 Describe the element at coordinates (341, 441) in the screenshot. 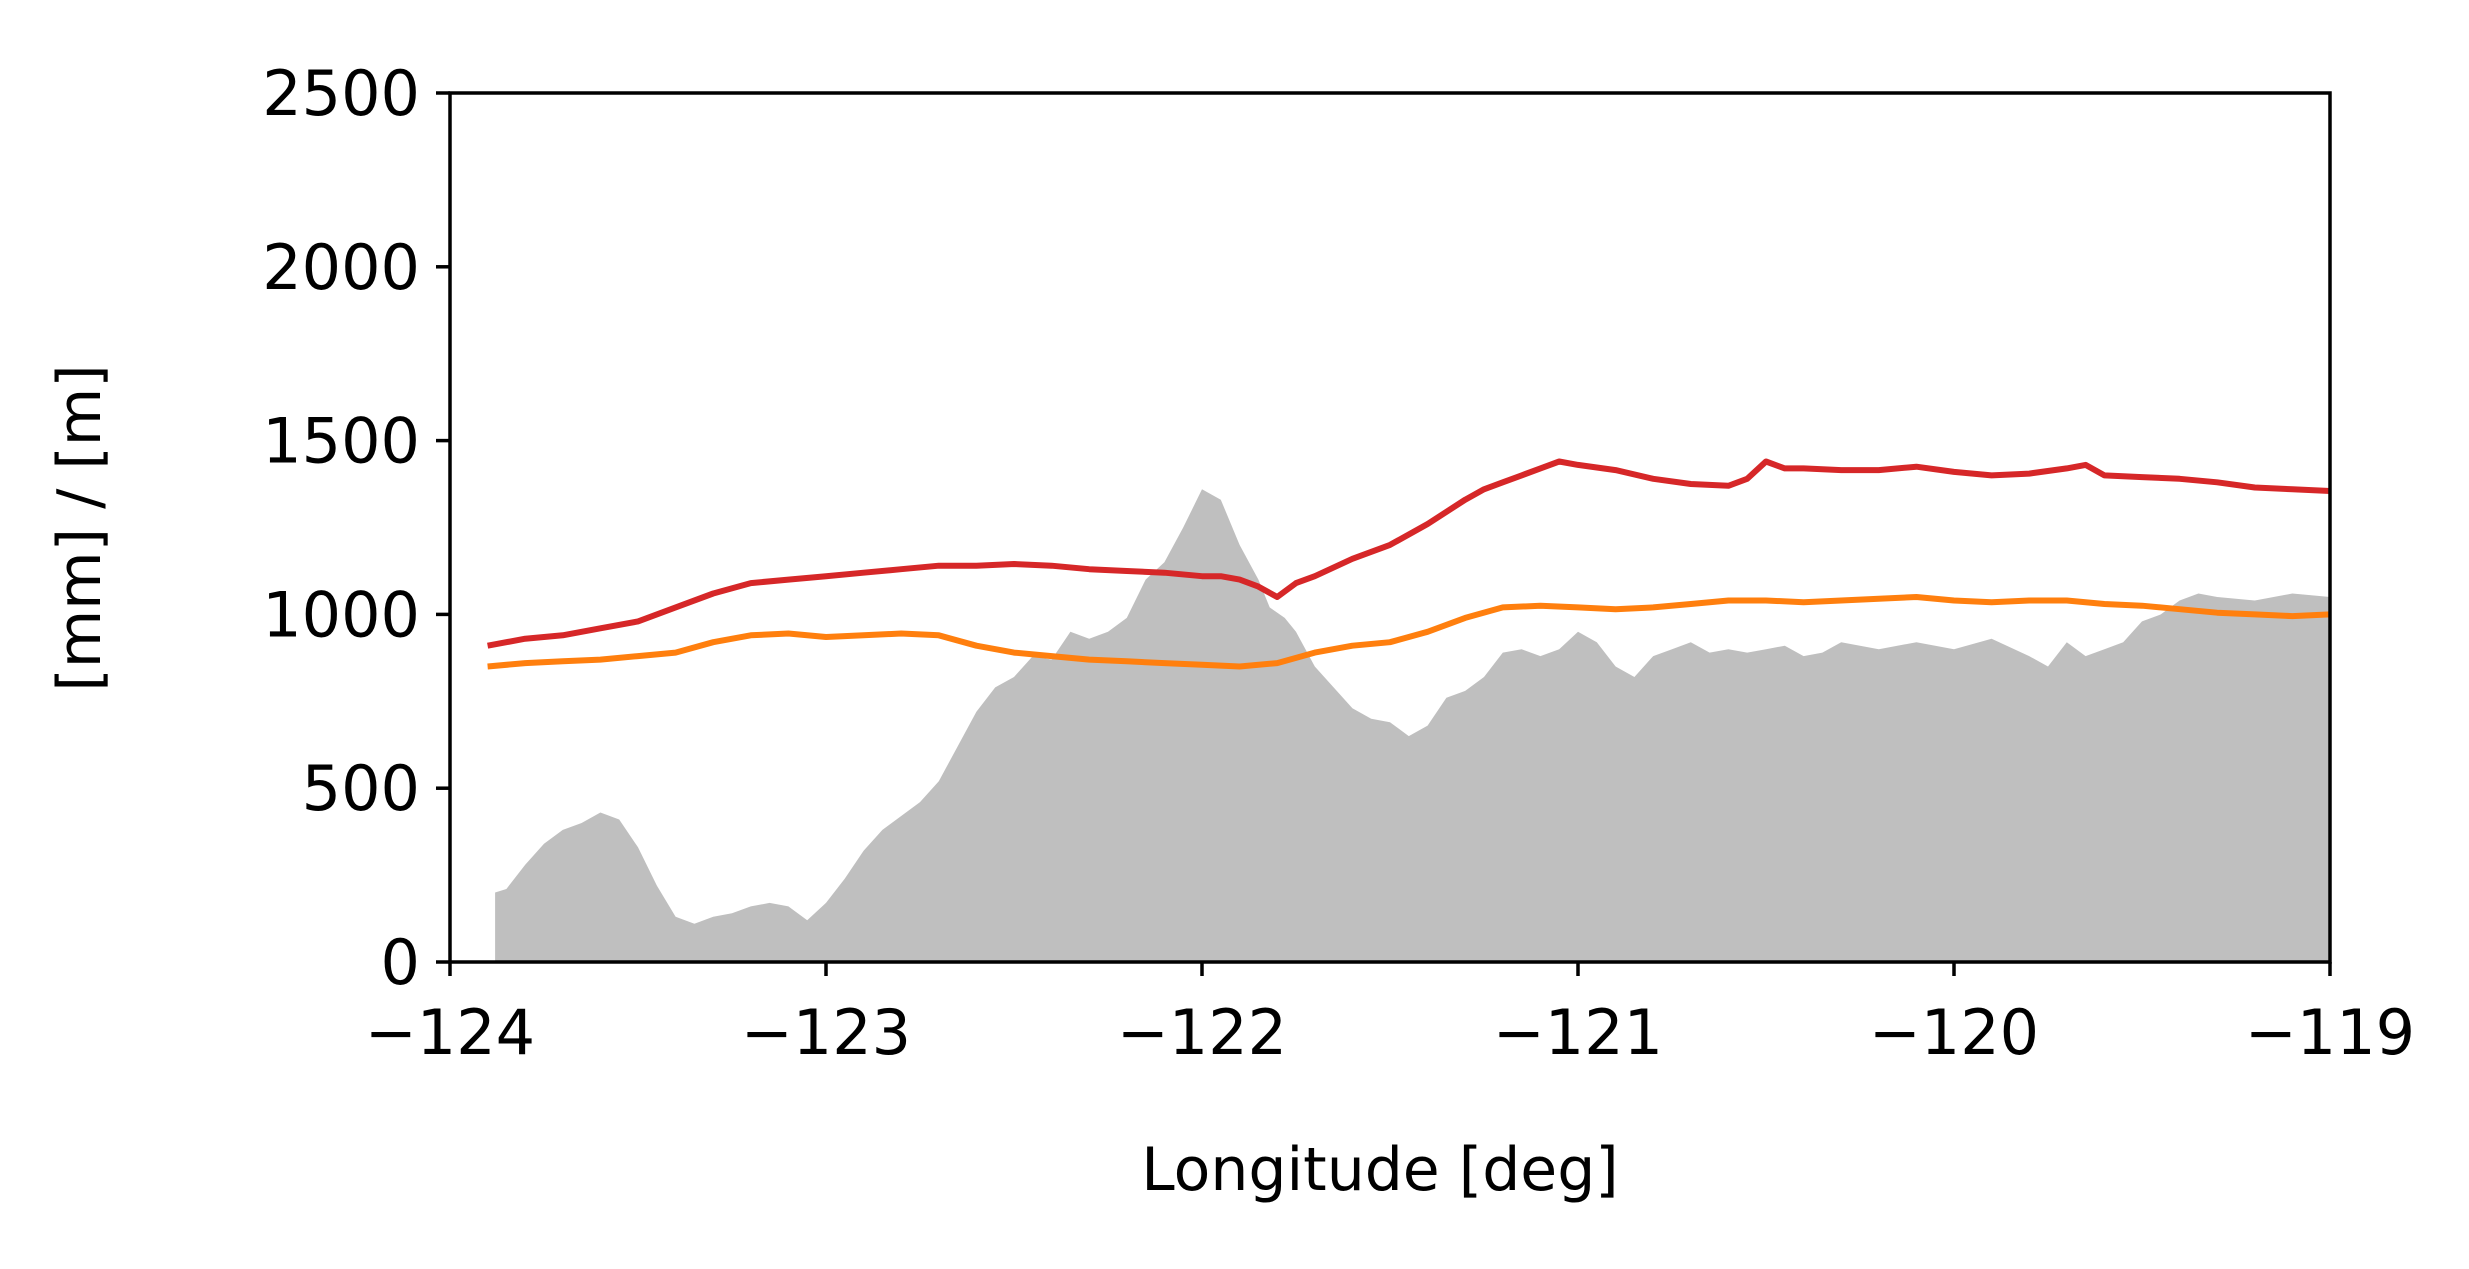

I see `y-tick-label: 1500` at that location.